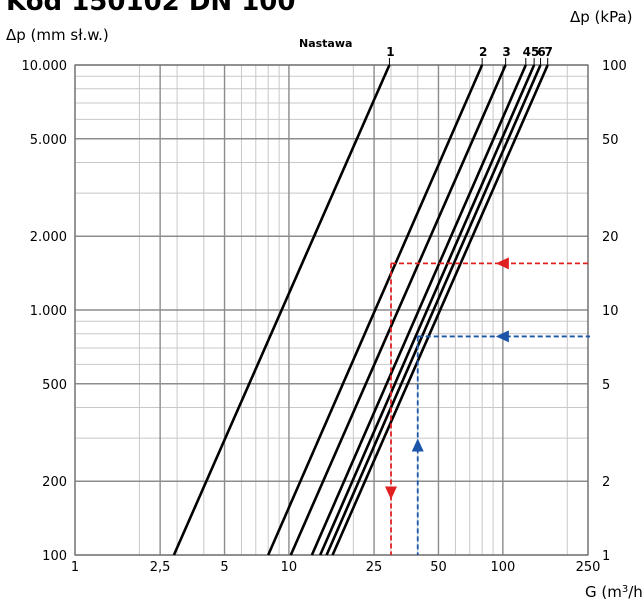 This screenshot has width=643, height=605. Describe the element at coordinates (391, 493) in the screenshot. I see `red-example-arrow-down-icon` at that location.